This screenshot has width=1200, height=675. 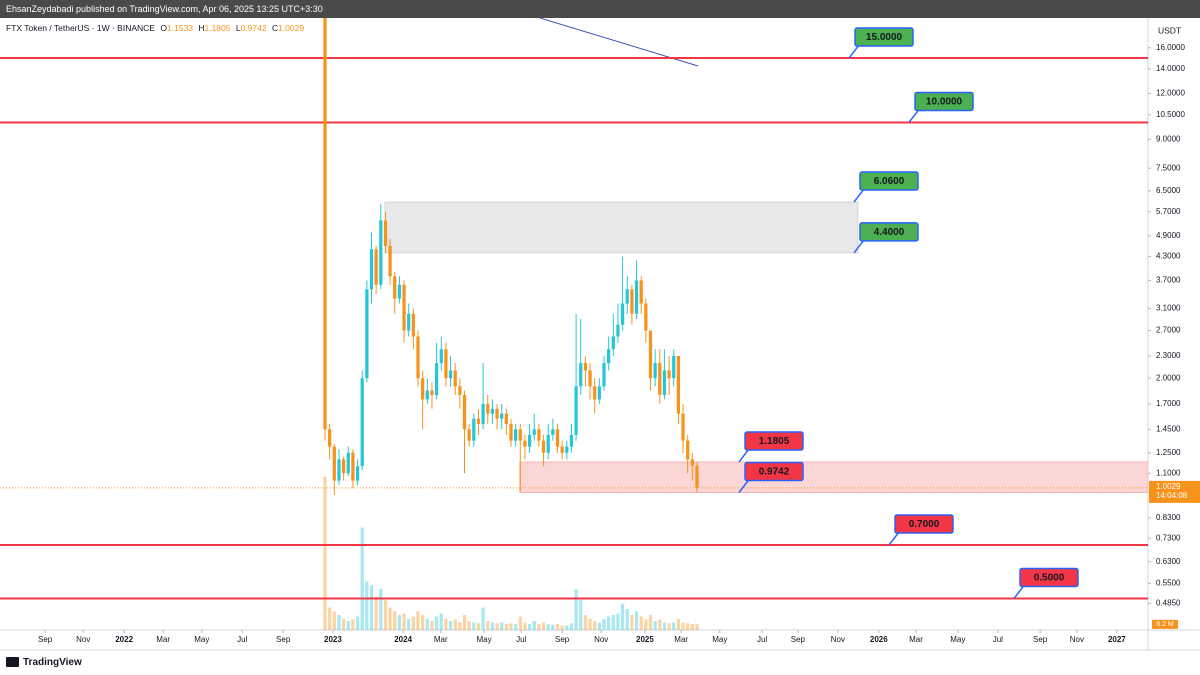 I want to click on volume-badge, so click(x=1165, y=624).